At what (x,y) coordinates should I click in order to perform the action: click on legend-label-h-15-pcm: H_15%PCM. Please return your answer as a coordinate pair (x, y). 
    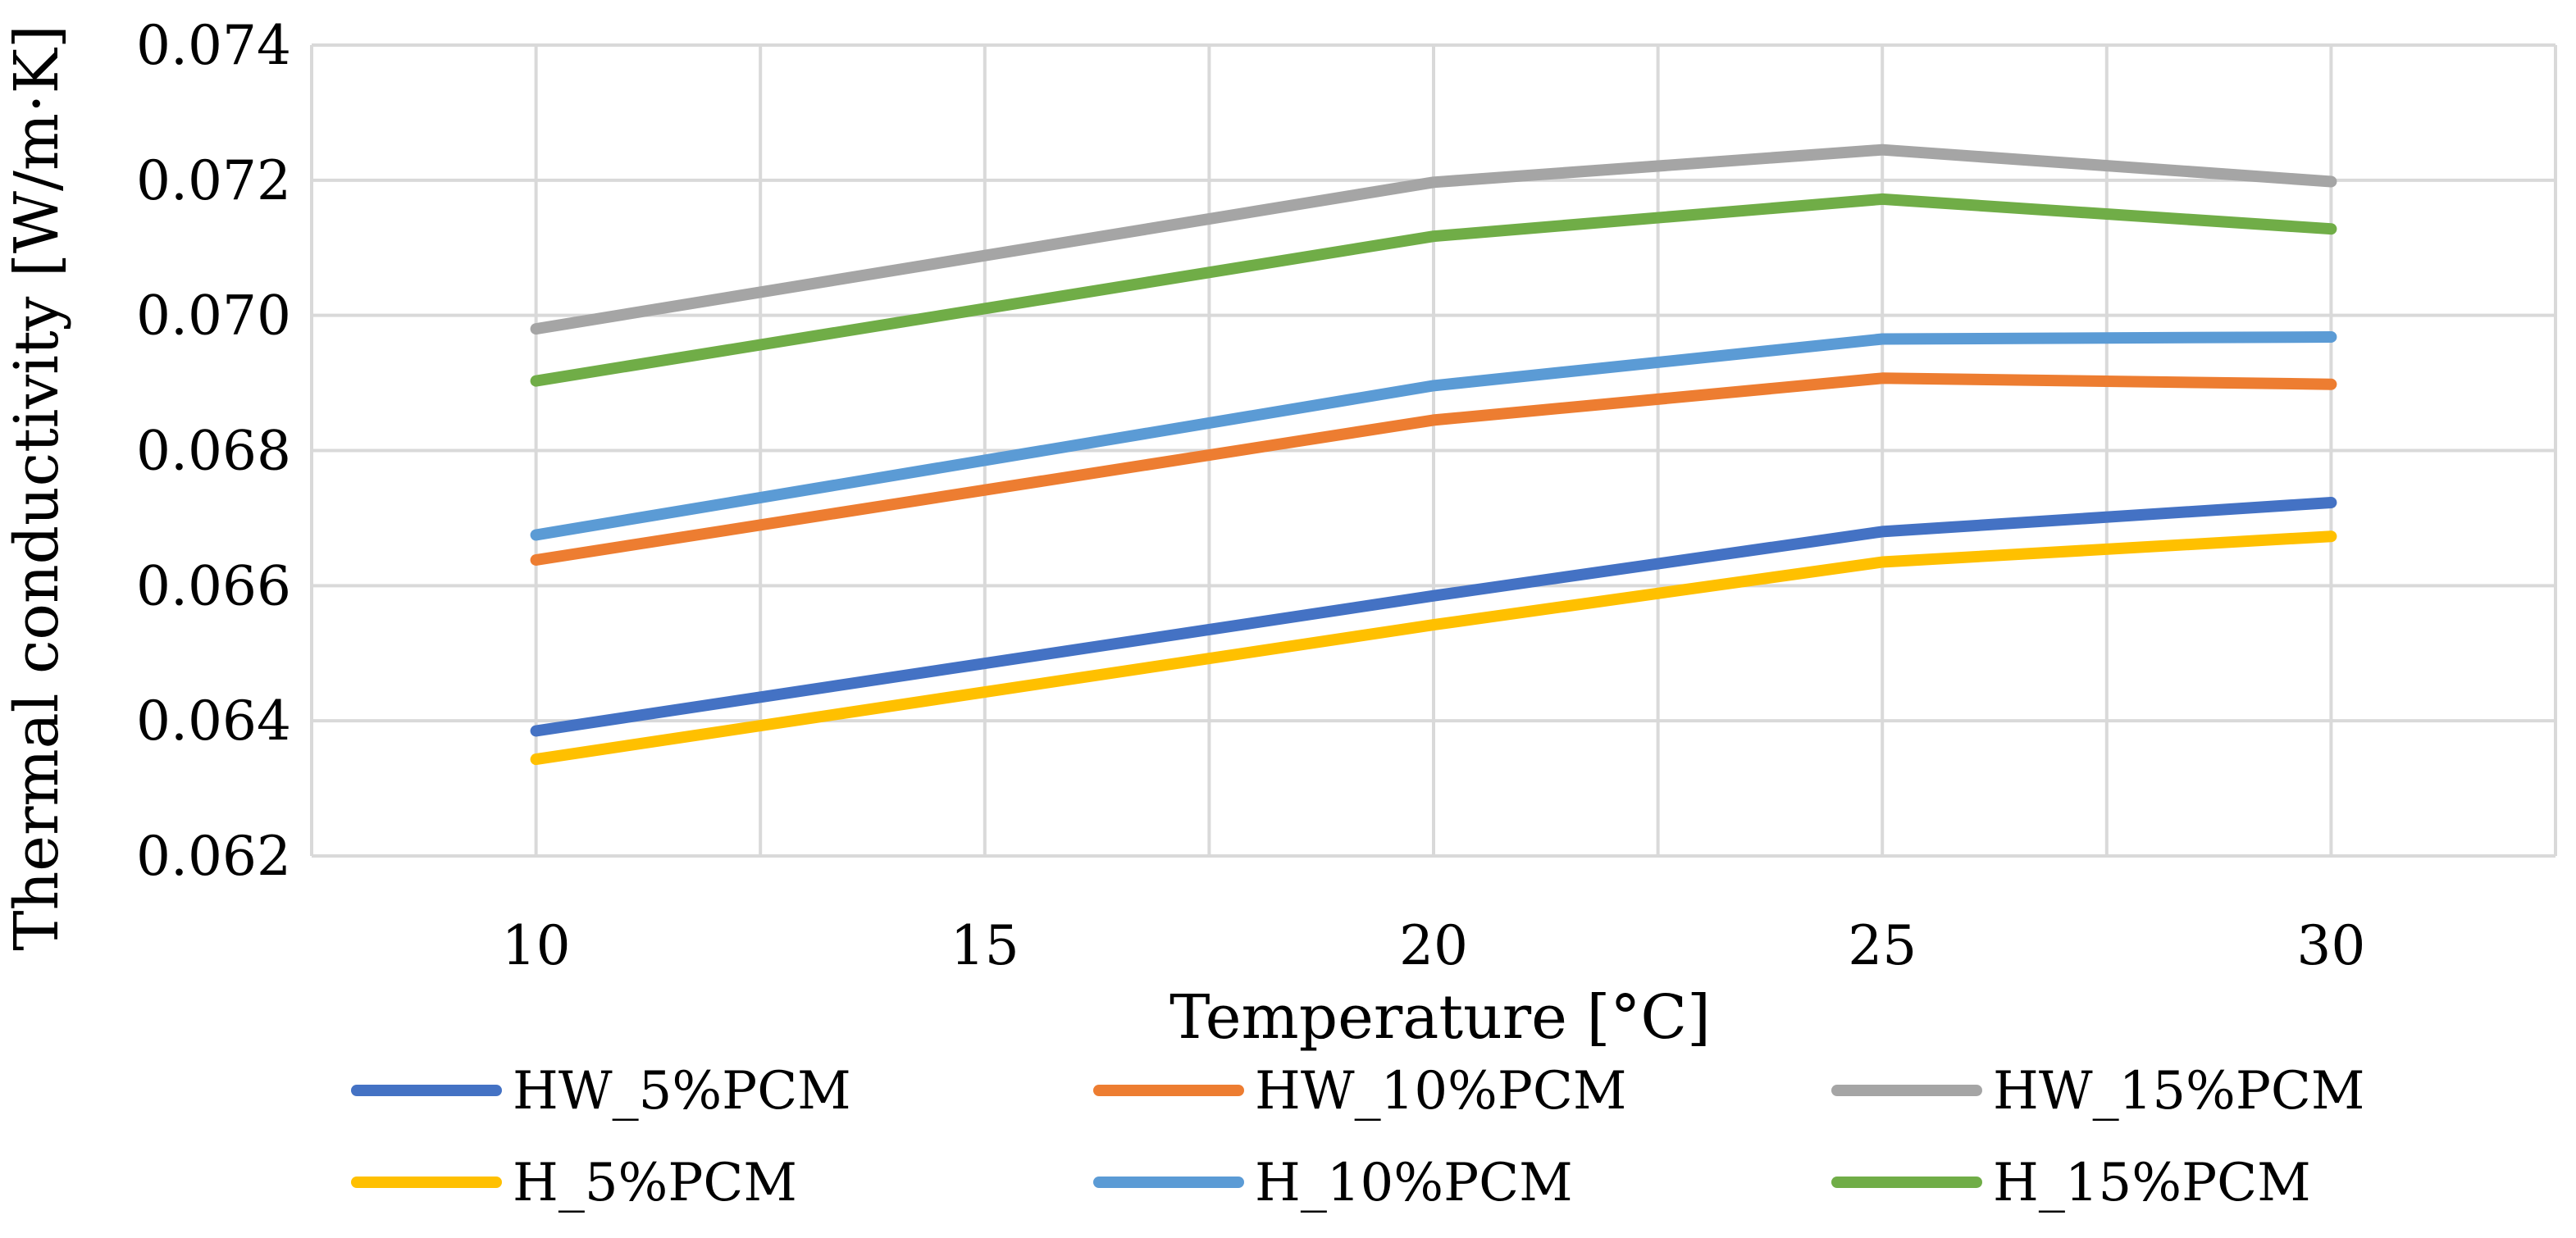
    Looking at the image, I should click on (2152, 1183).